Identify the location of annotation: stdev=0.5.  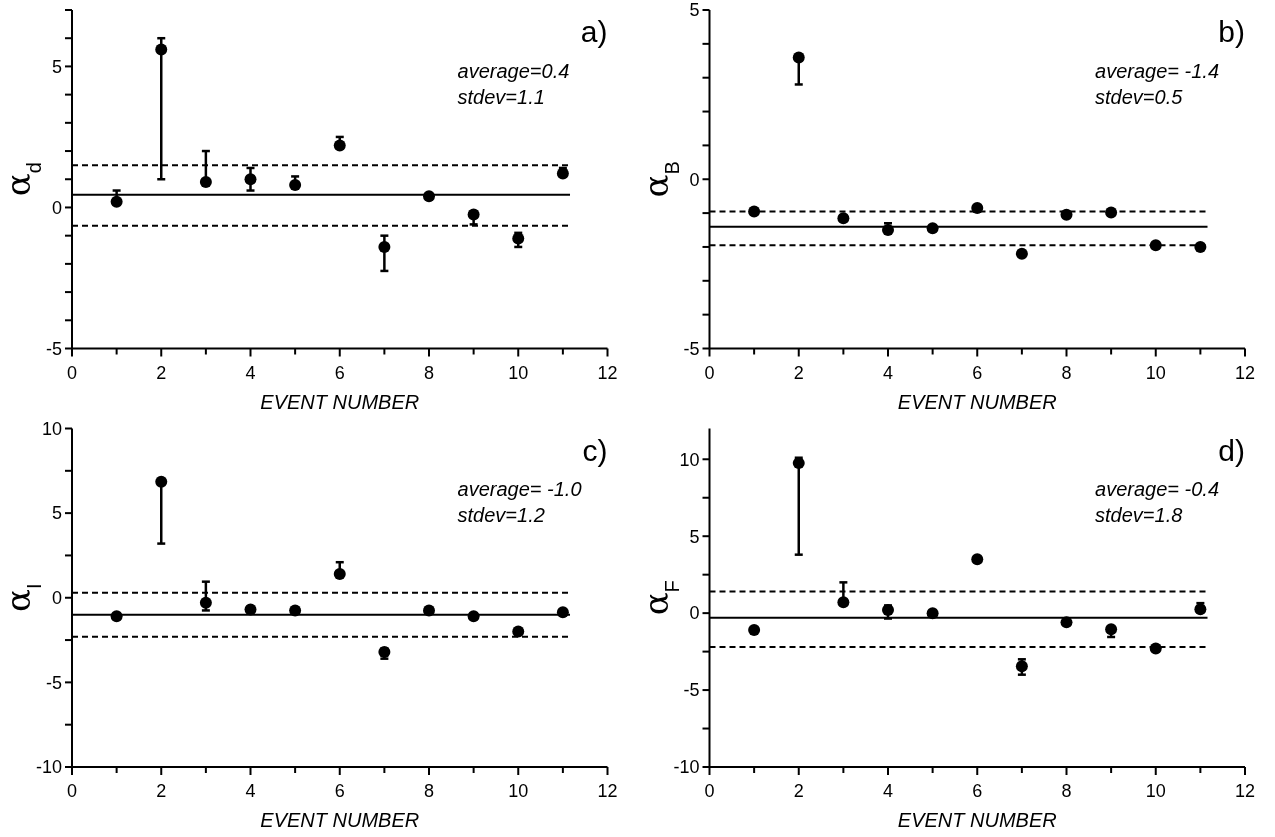
(1139, 96).